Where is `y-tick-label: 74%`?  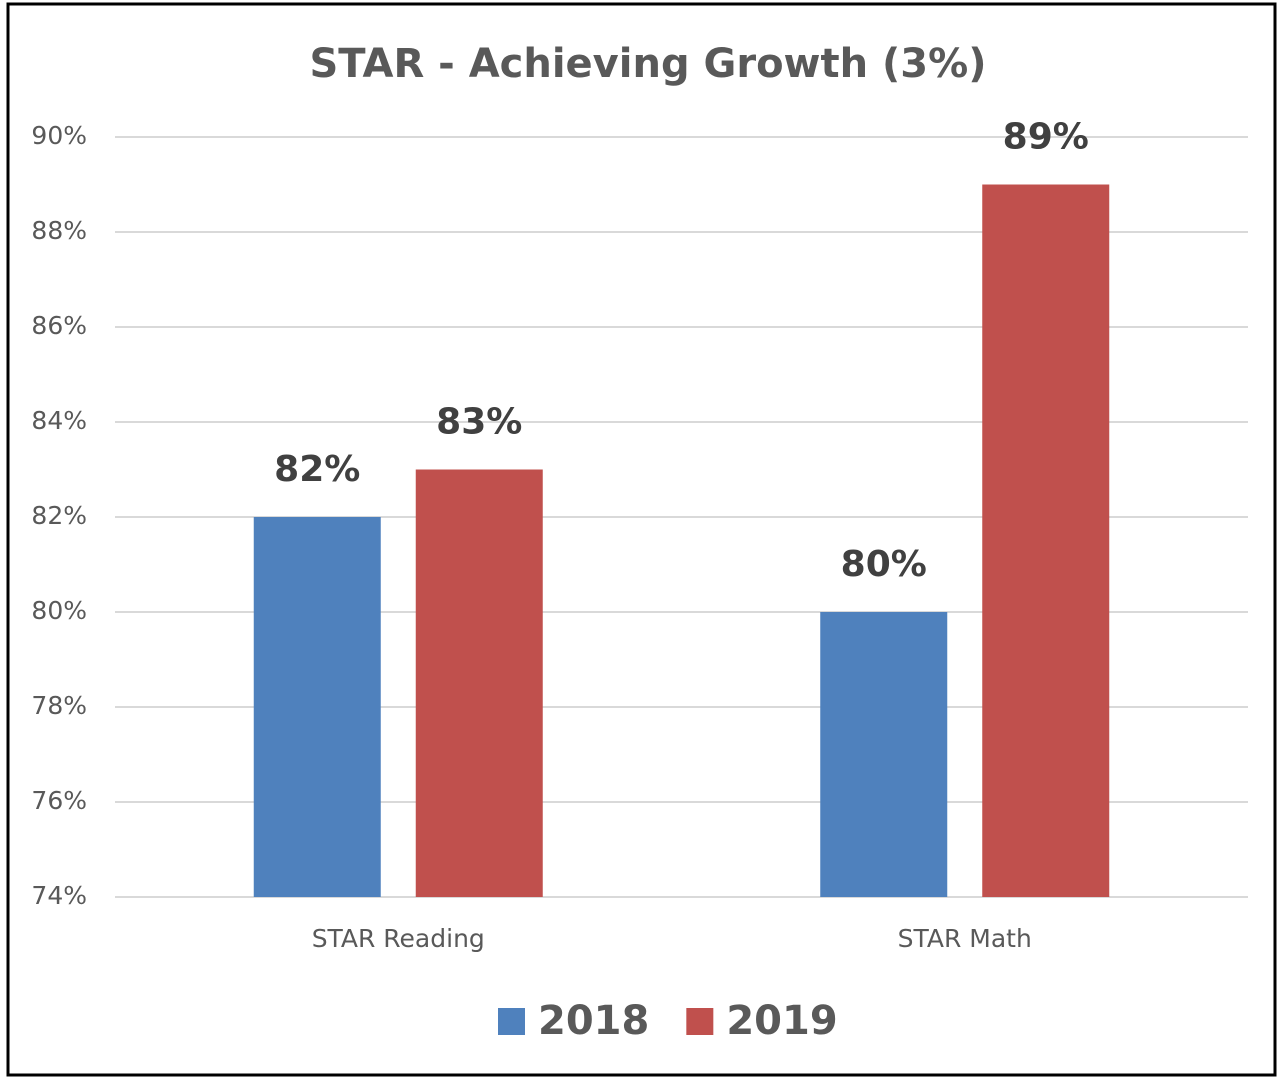
y-tick-label: 74% is located at coordinates (59, 895).